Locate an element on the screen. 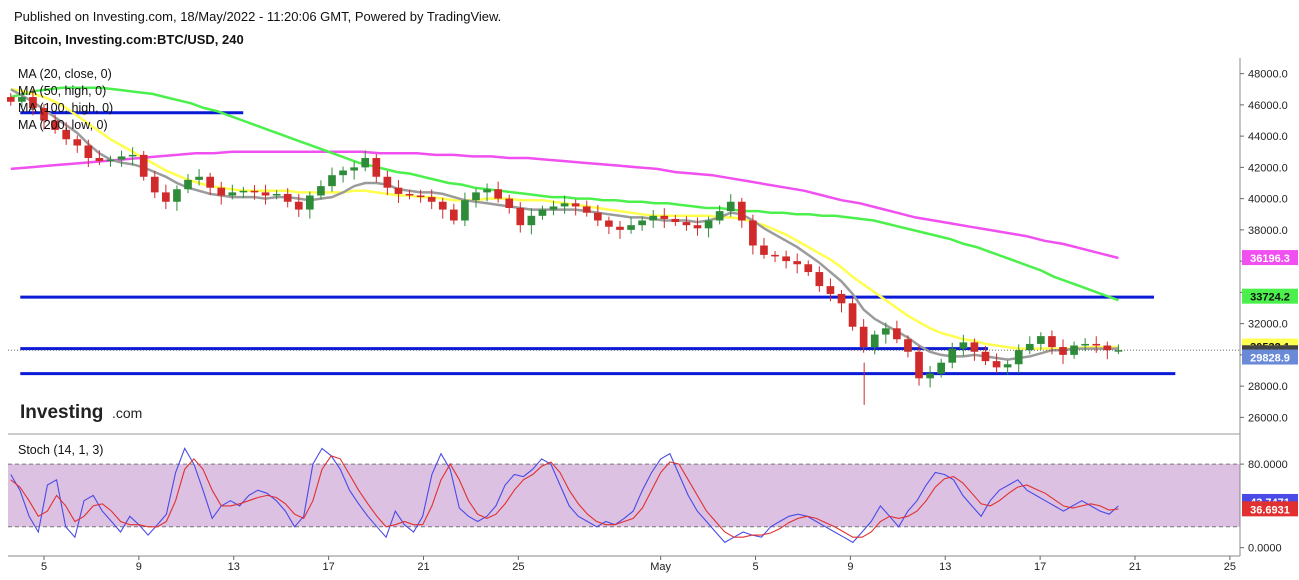  stoch-tick-label: 0.0000 is located at coordinates (1265, 549).